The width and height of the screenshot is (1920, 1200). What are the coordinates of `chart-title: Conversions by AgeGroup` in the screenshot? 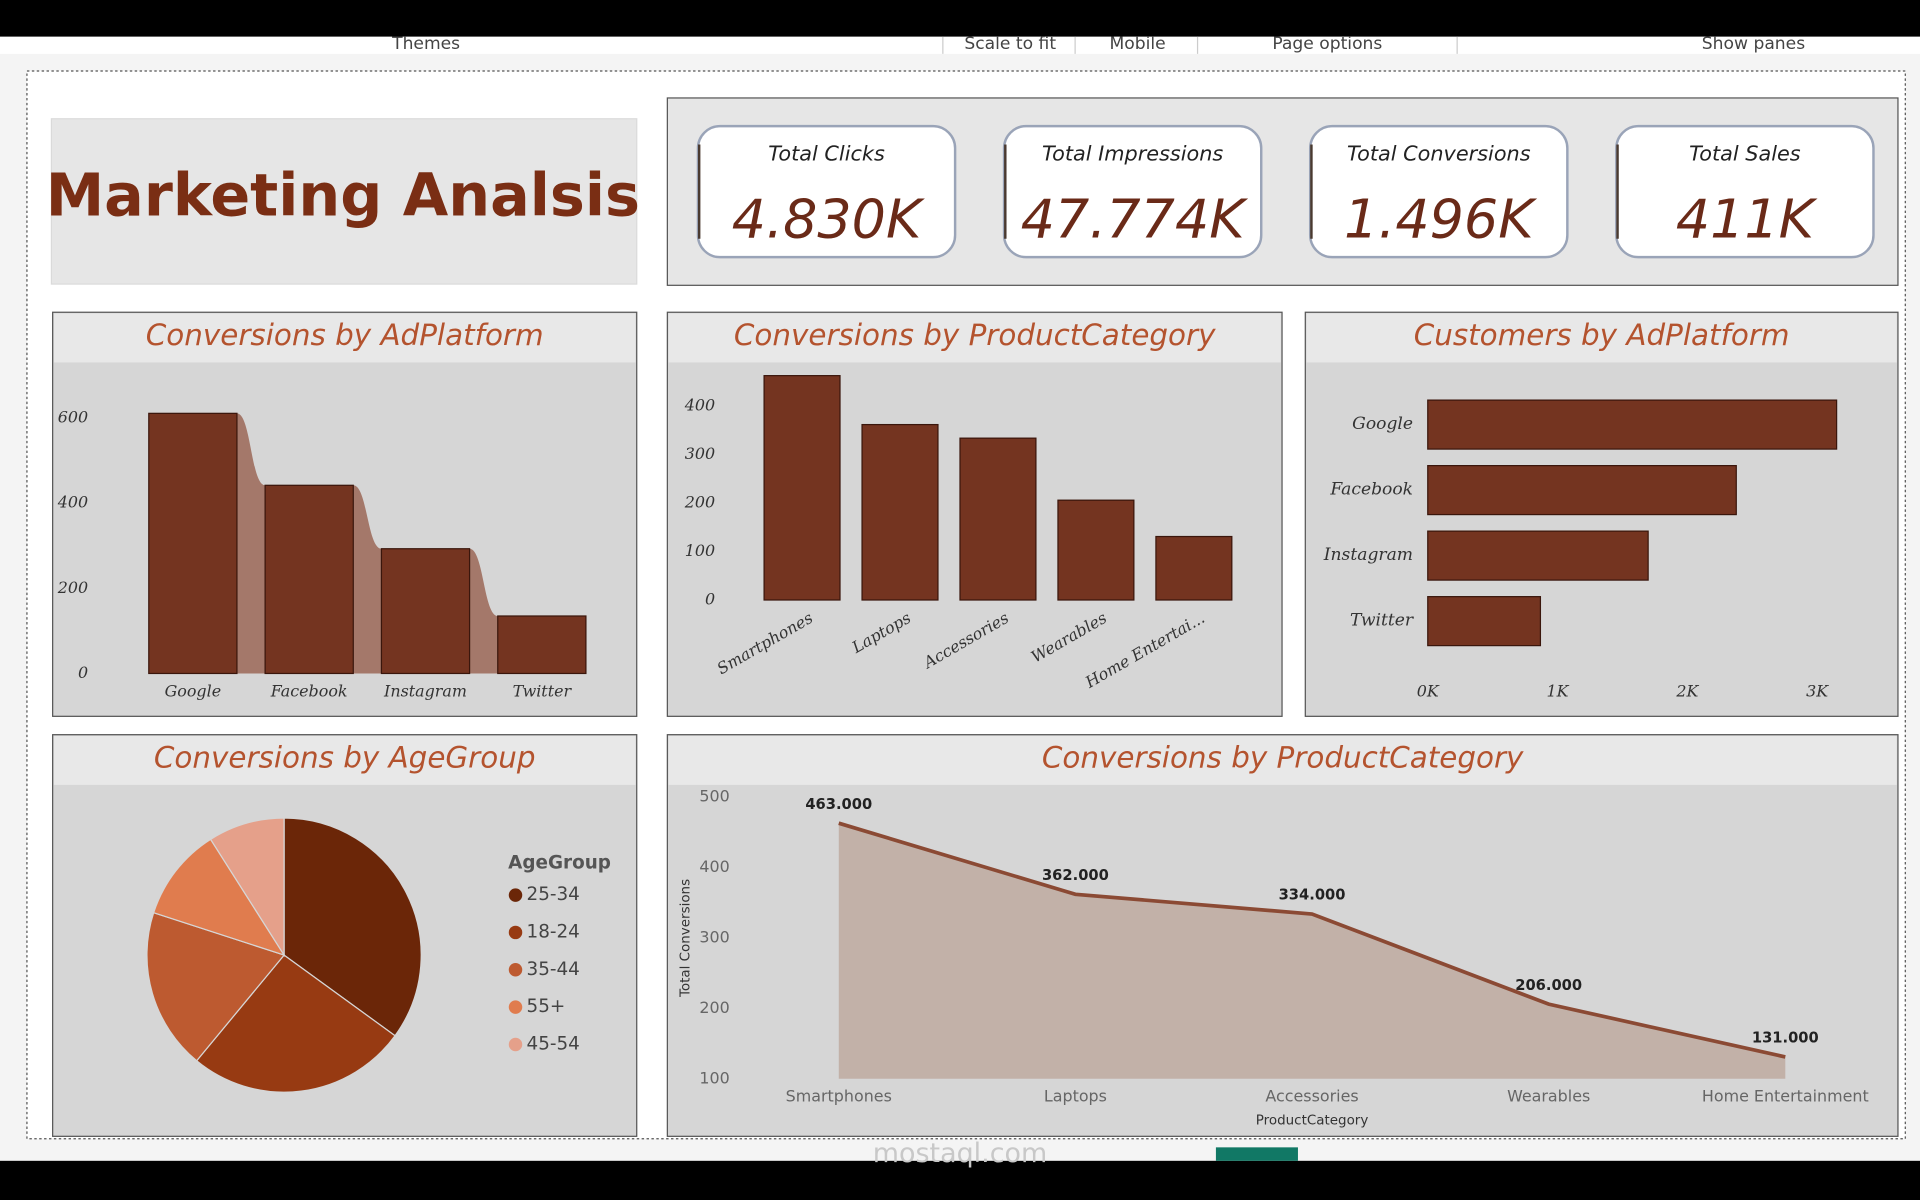 It's located at (345, 758).